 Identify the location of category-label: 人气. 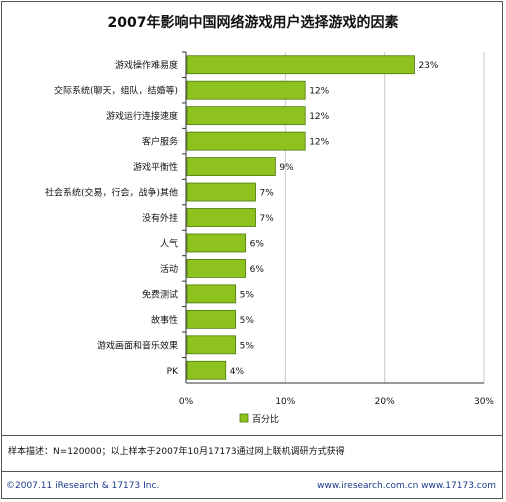
(169, 243).